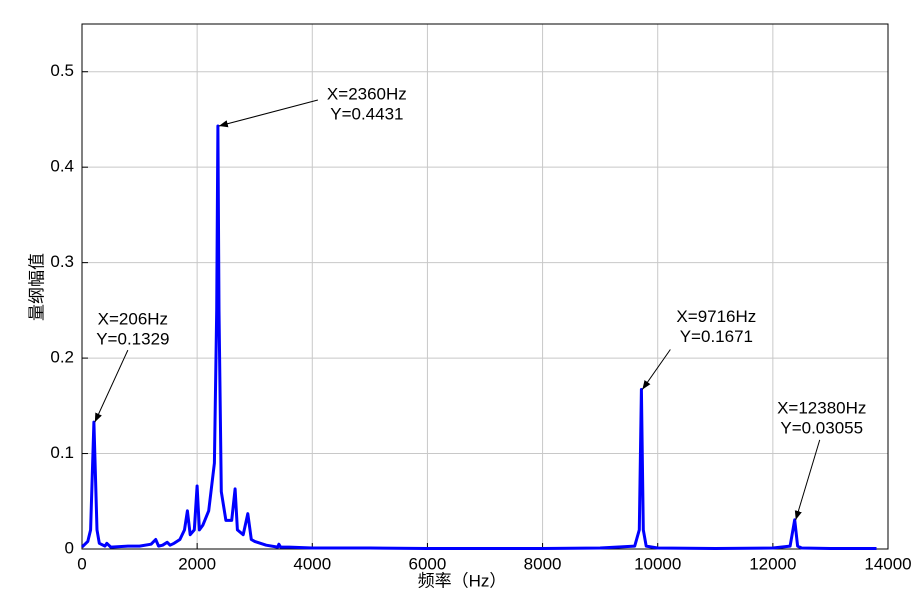  I want to click on x-tick-label: 2000, so click(197, 563).